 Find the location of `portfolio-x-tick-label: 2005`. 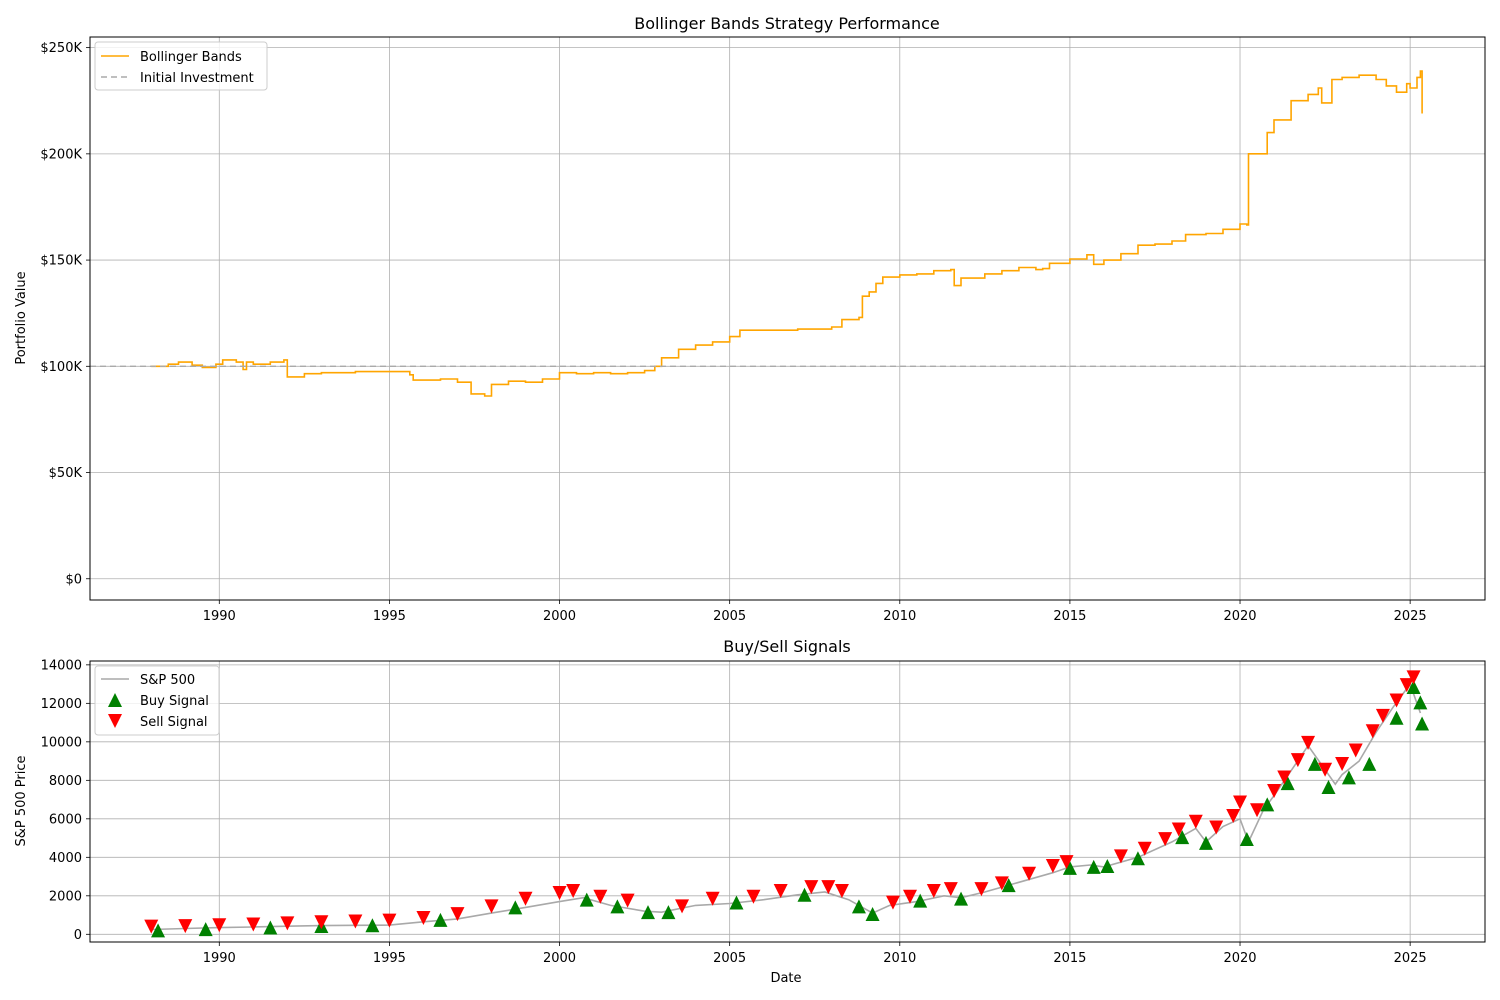

portfolio-x-tick-label: 2005 is located at coordinates (729, 616).